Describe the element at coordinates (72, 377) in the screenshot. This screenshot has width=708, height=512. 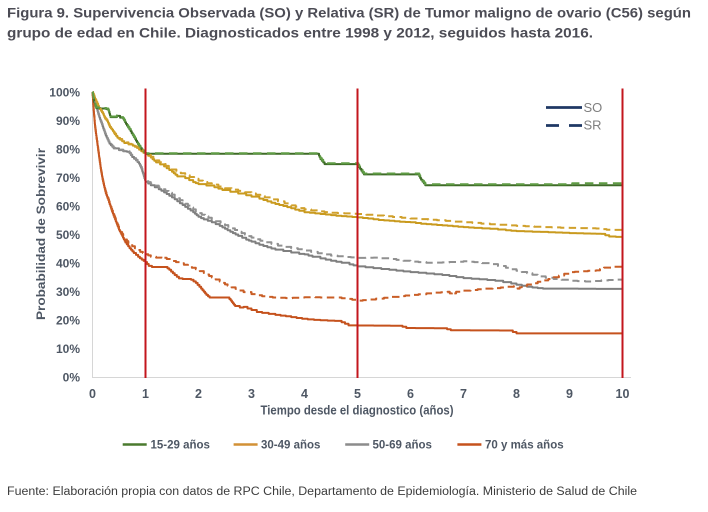
I see `svg-text: 0%` at that location.